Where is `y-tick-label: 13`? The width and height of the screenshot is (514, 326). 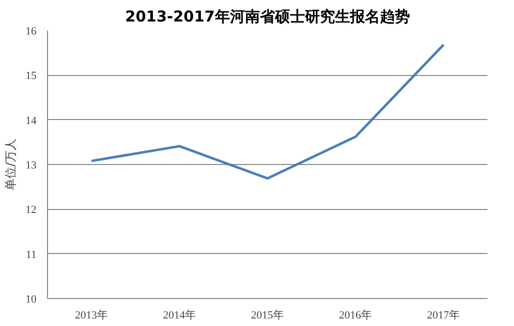 y-tick-label: 13 is located at coordinates (31, 166).